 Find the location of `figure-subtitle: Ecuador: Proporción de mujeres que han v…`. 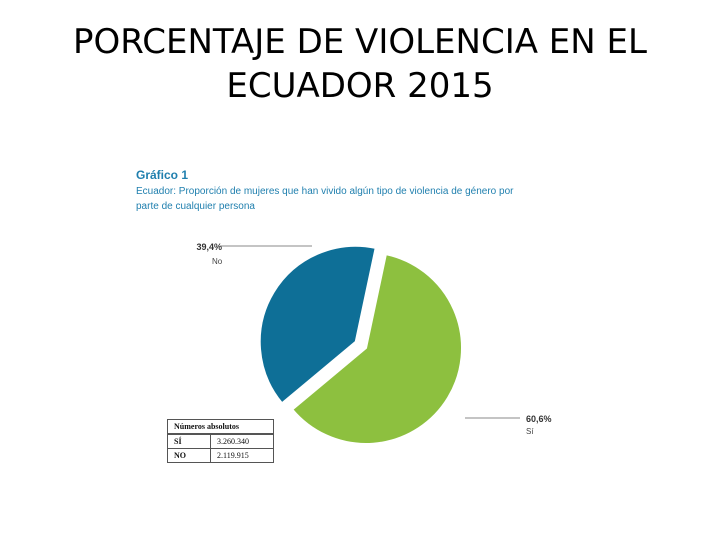

figure-subtitle: Ecuador: Proporción de mujeres que han v… is located at coordinates (325, 199).